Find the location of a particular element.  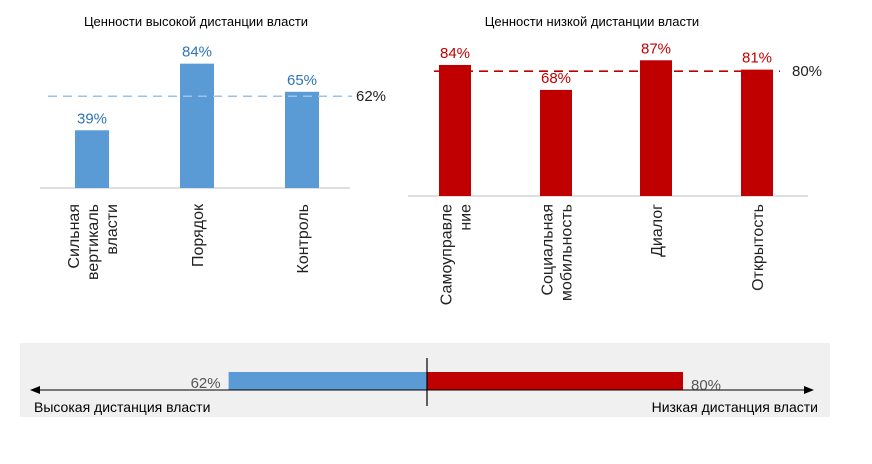

low-category-line: Социальная is located at coordinates (548, 250).